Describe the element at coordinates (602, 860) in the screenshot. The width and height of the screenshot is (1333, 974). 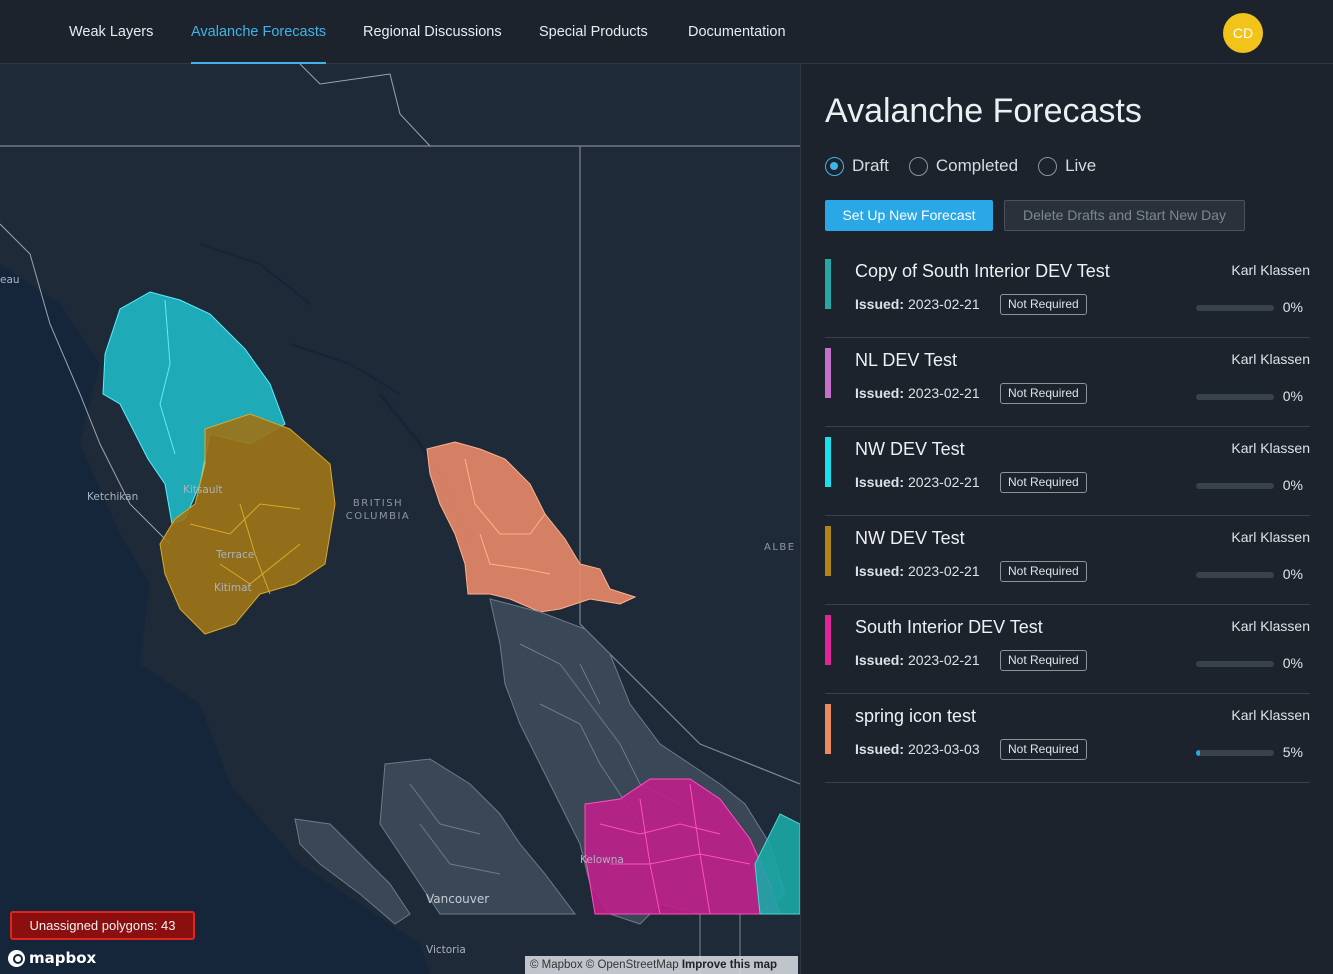
I see `map-label-kelowna: Kelowna` at that location.